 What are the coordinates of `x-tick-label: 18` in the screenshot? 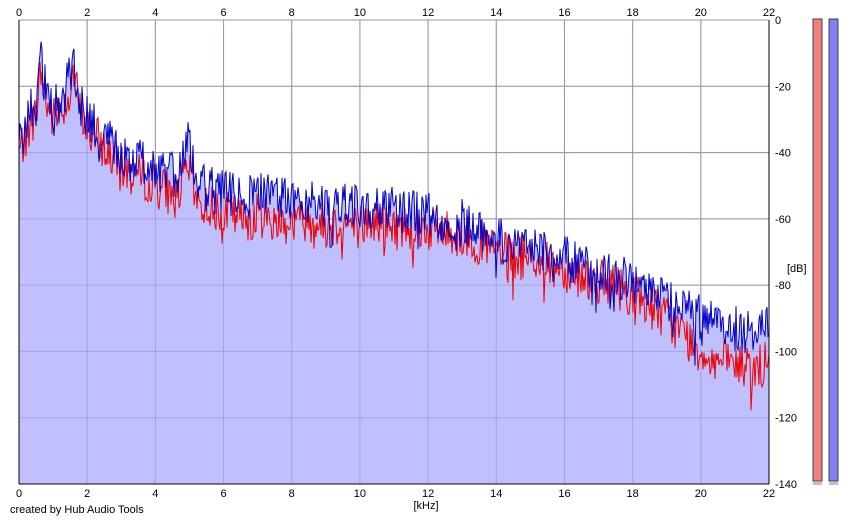 It's located at (633, 494).